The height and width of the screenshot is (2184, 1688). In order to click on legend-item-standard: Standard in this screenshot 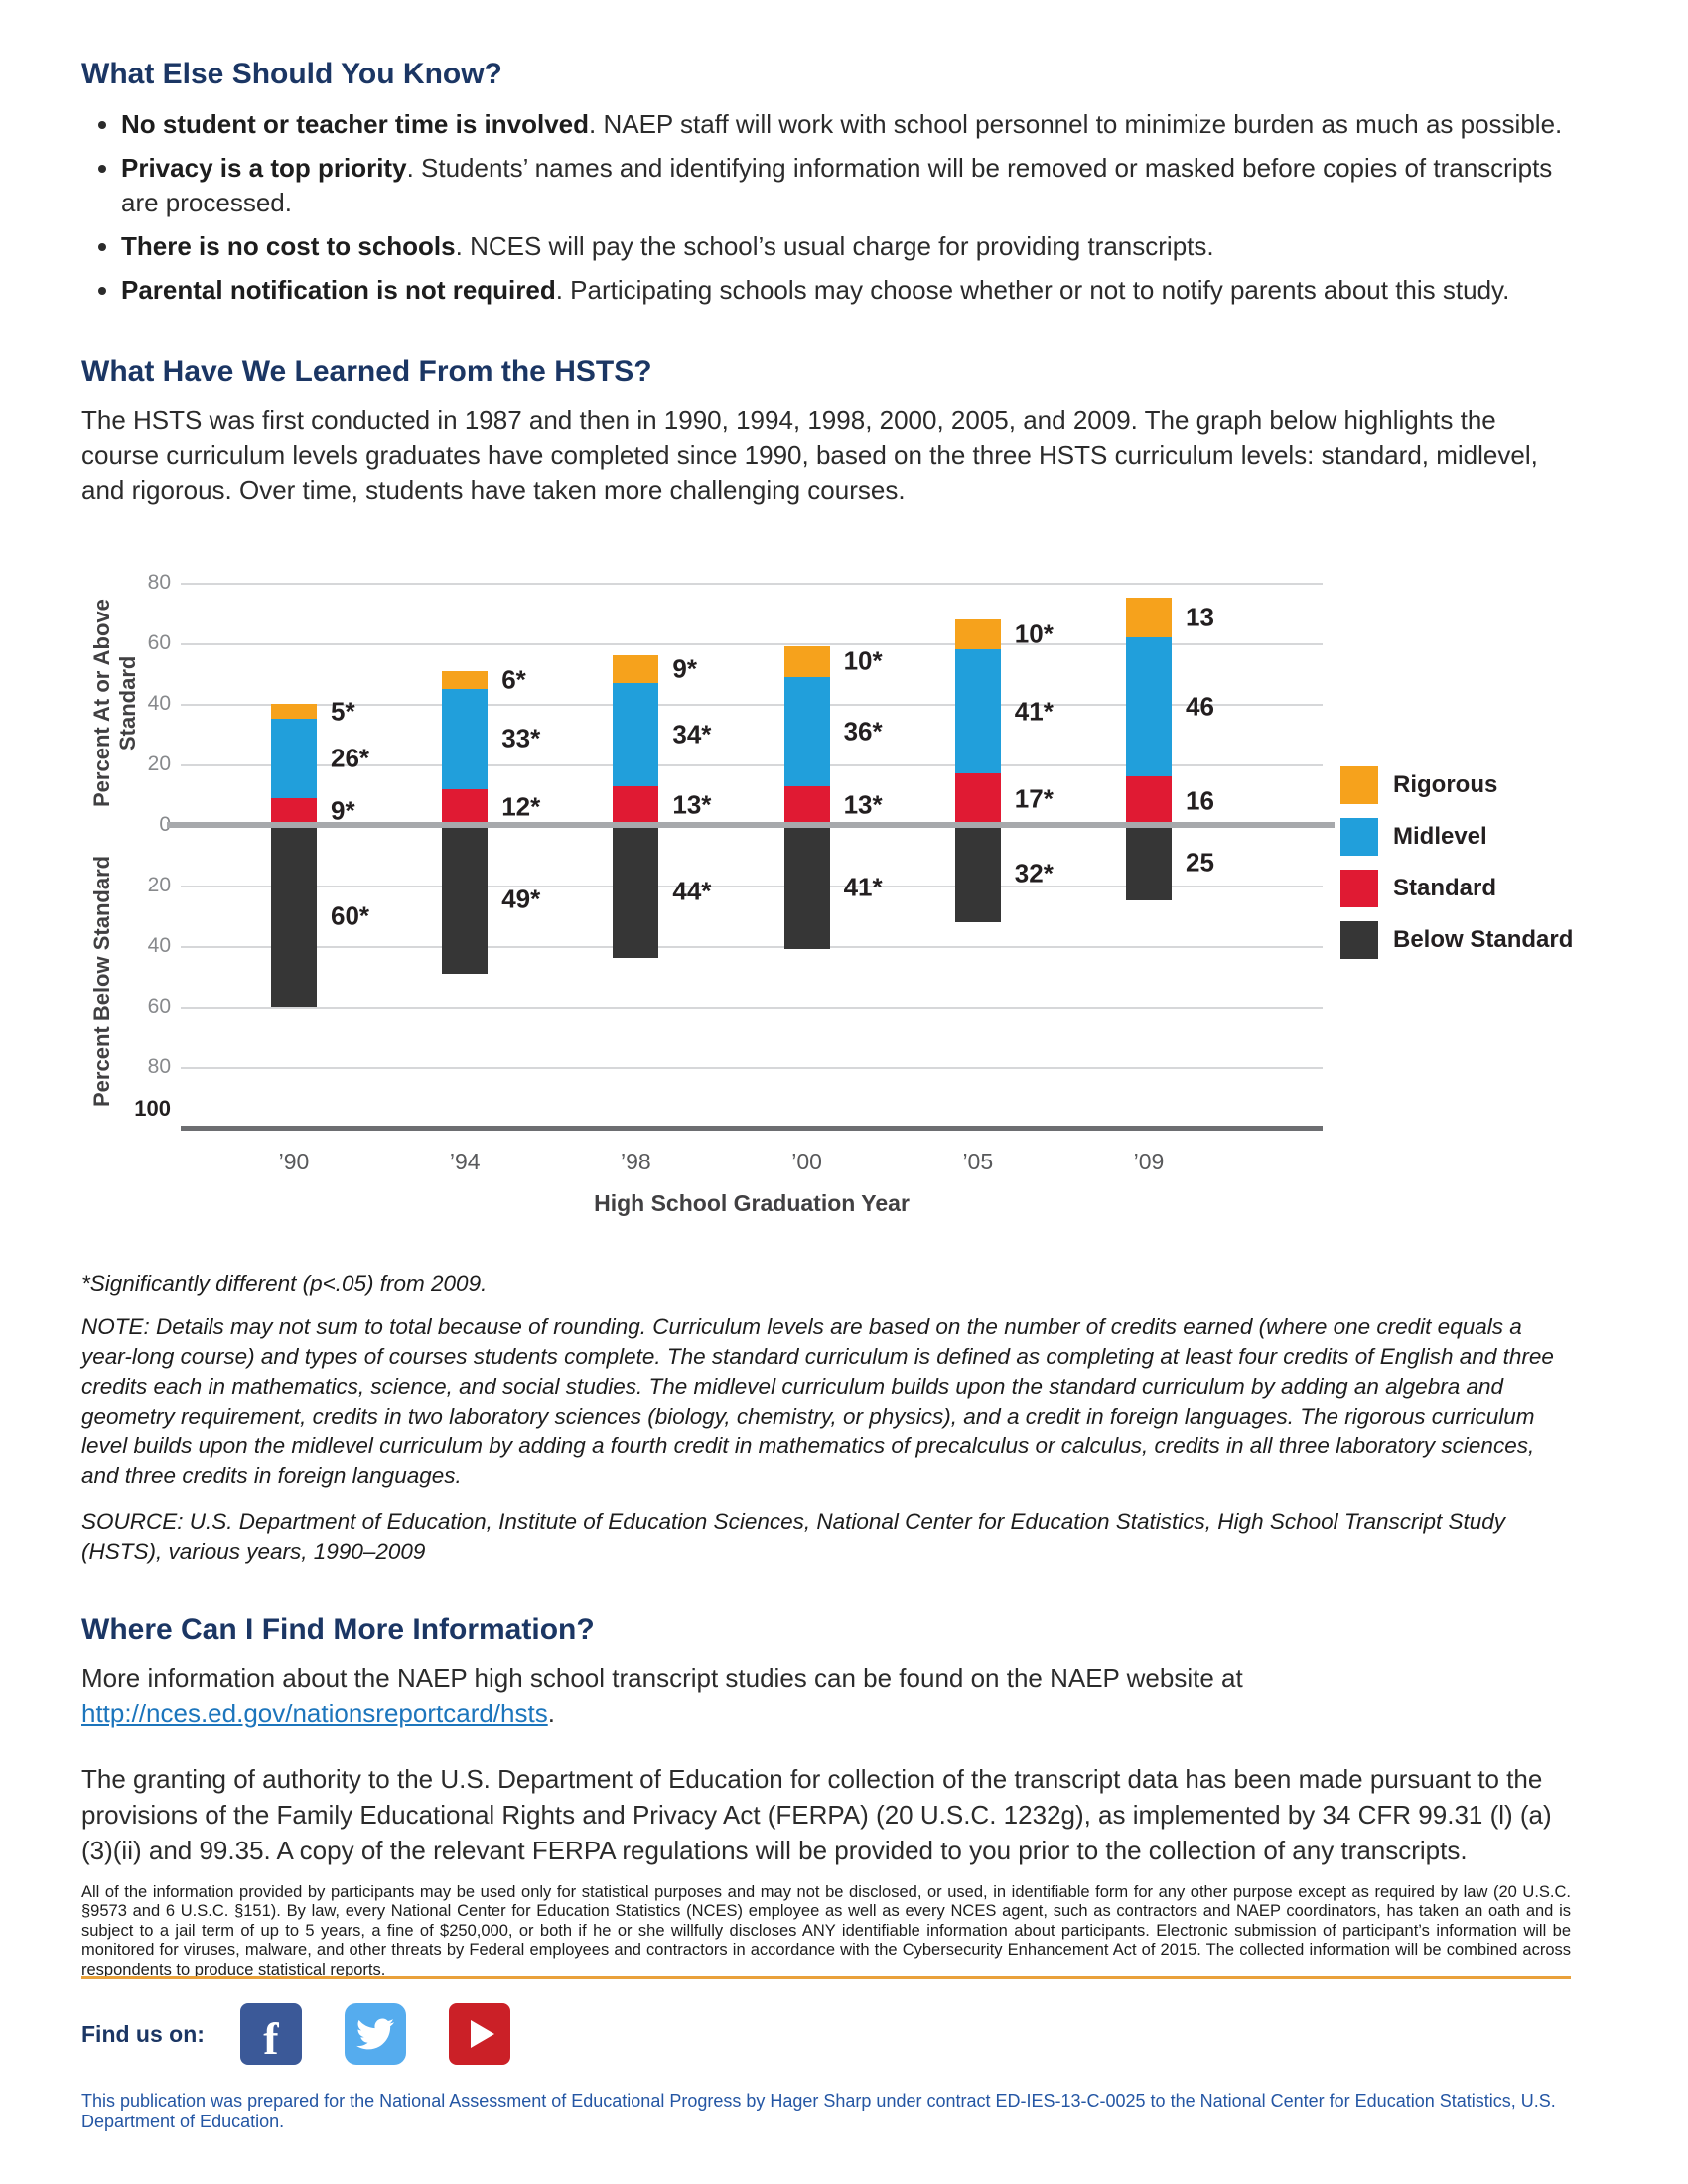, I will do `click(1456, 889)`.